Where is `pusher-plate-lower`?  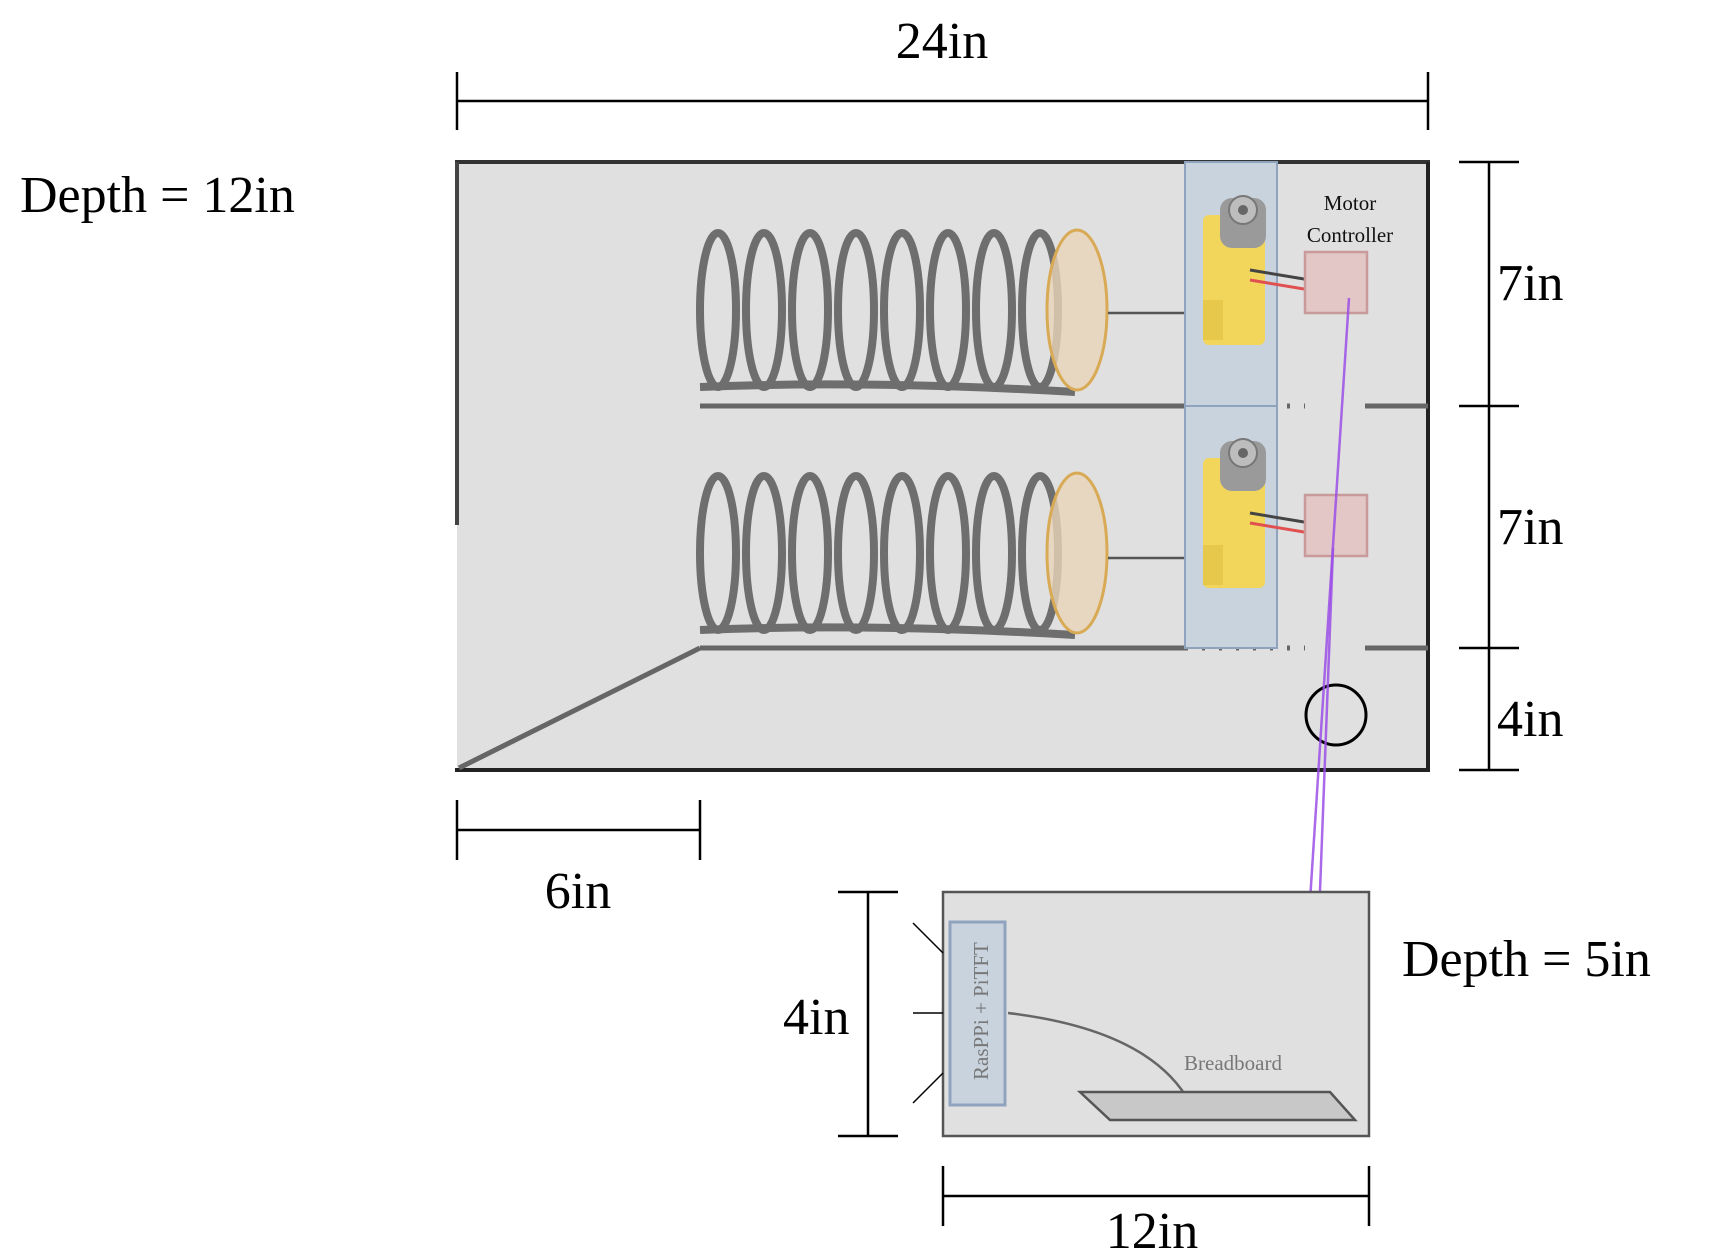 pusher-plate-lower is located at coordinates (1077, 553).